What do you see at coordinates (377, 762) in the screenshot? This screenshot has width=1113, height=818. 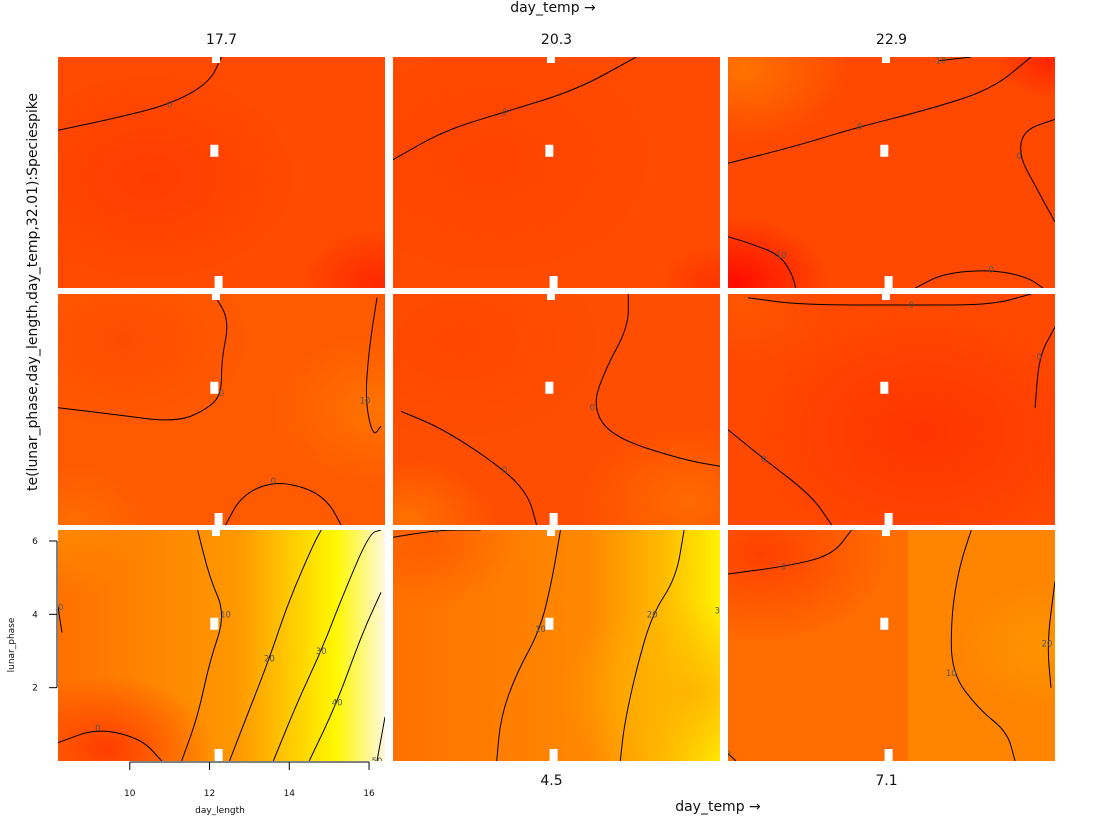 I see `contour-label: 50` at bounding box center [377, 762].